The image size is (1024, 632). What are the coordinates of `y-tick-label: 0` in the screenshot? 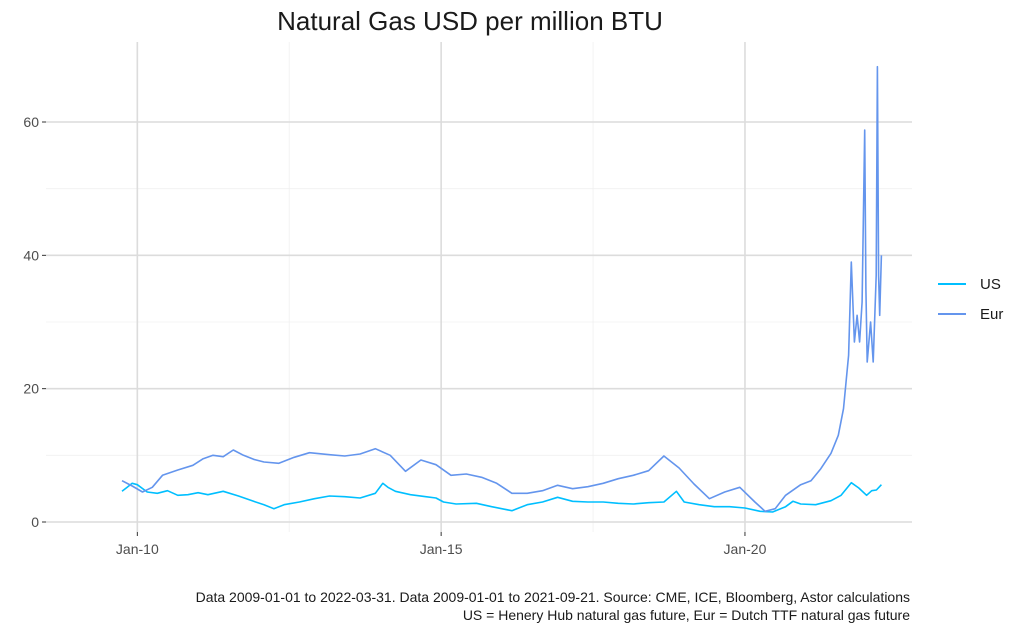 It's located at (35, 522).